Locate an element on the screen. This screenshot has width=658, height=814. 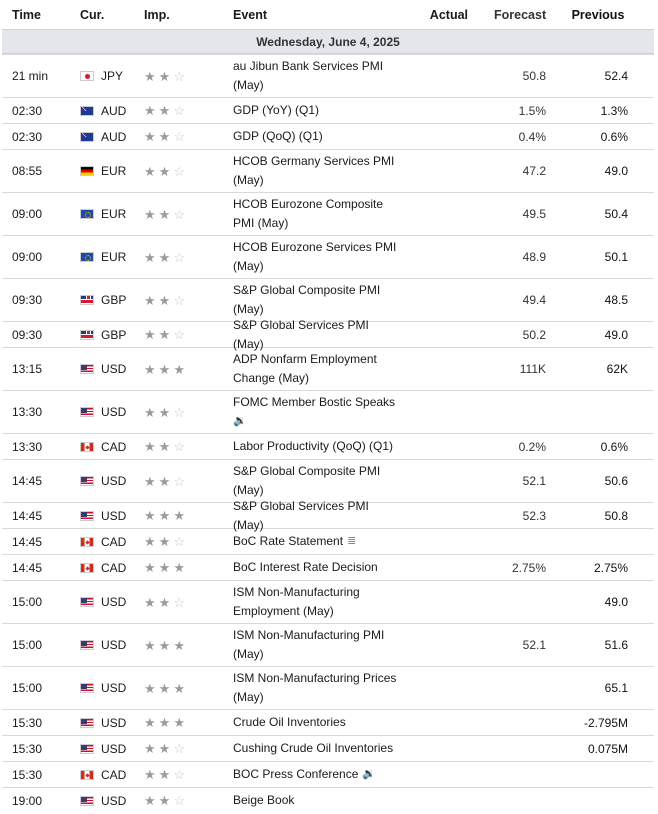
event-title: ISM Non-Manufacturing Prices (May) is located at coordinates (315, 687).